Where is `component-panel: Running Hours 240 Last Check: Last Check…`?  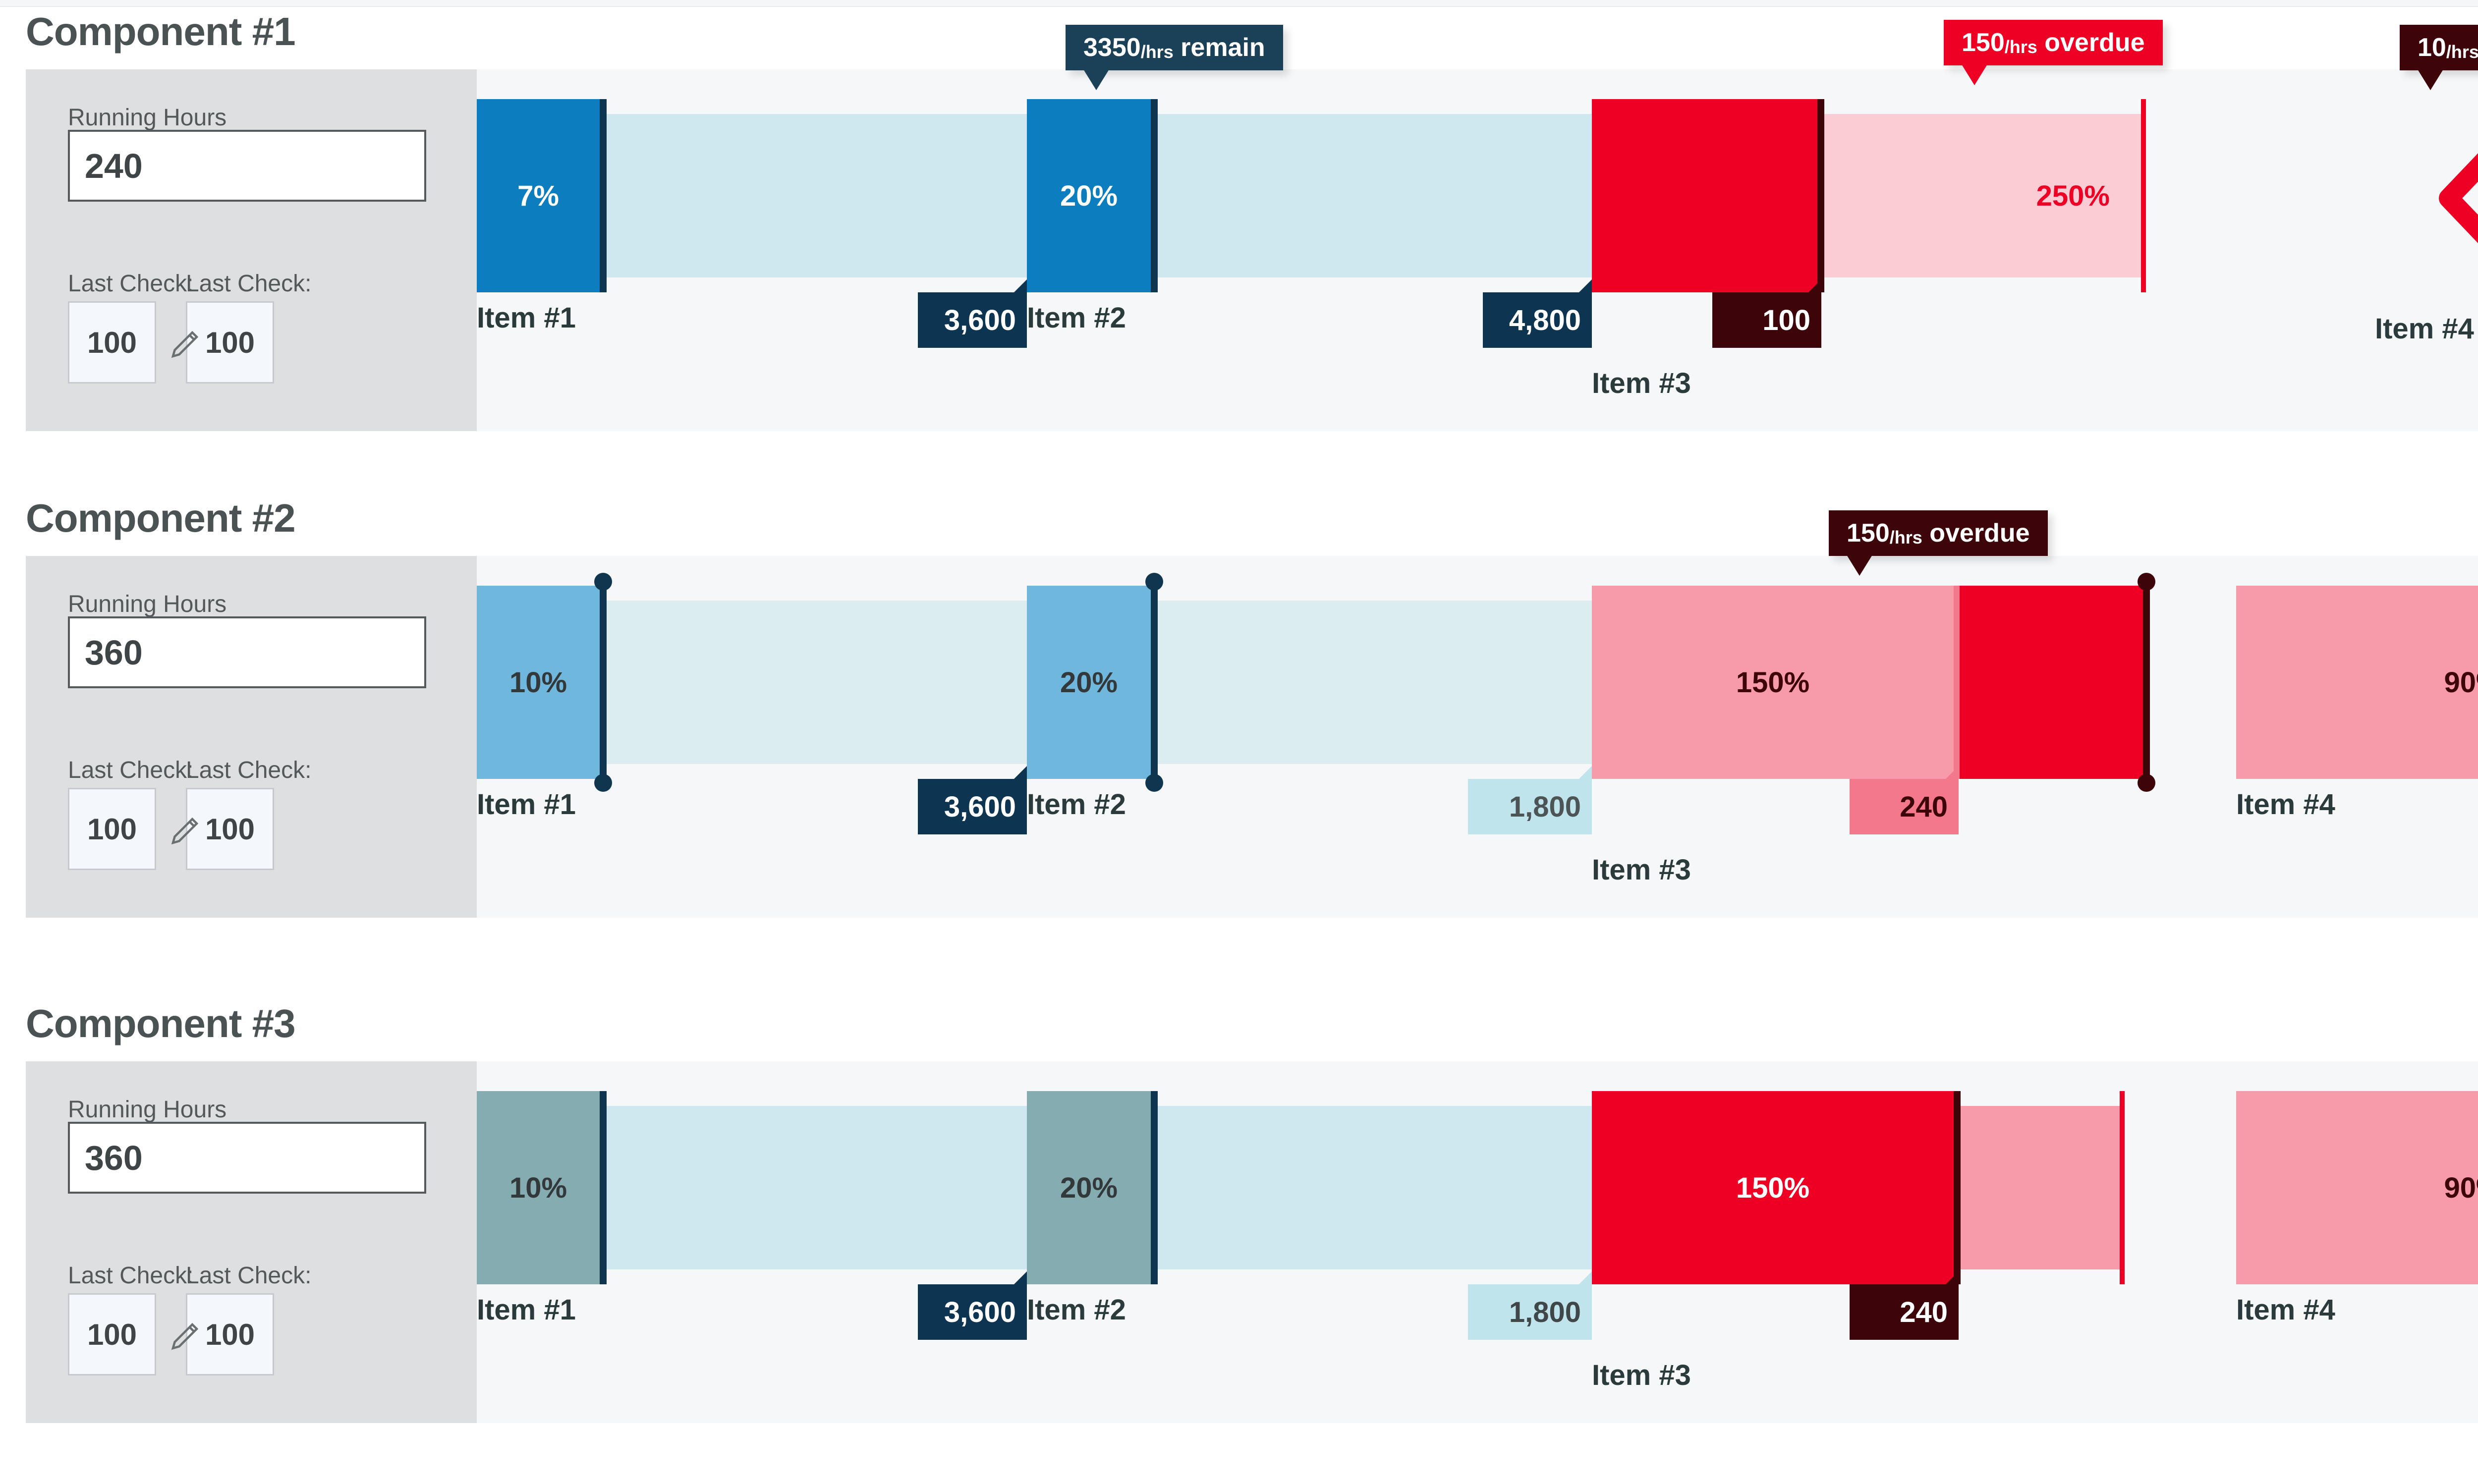
component-panel: Running Hours 240 Last Check: Last Check… is located at coordinates (251, 250).